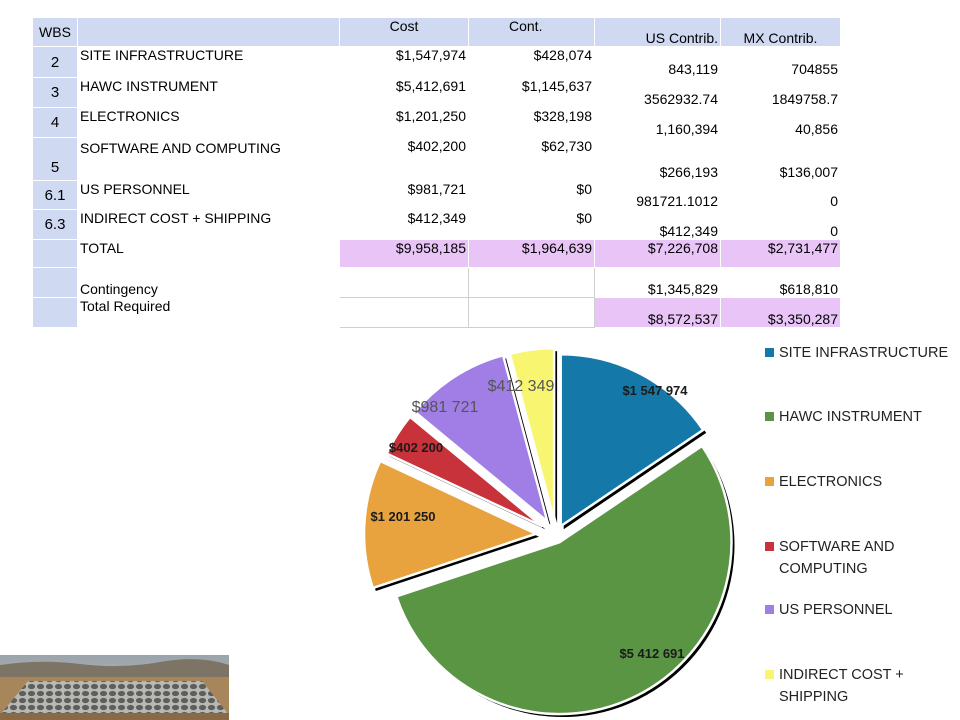  What do you see at coordinates (837, 558) in the screenshot?
I see `legend-label: SOFTWARE AND COMPUTING` at bounding box center [837, 558].